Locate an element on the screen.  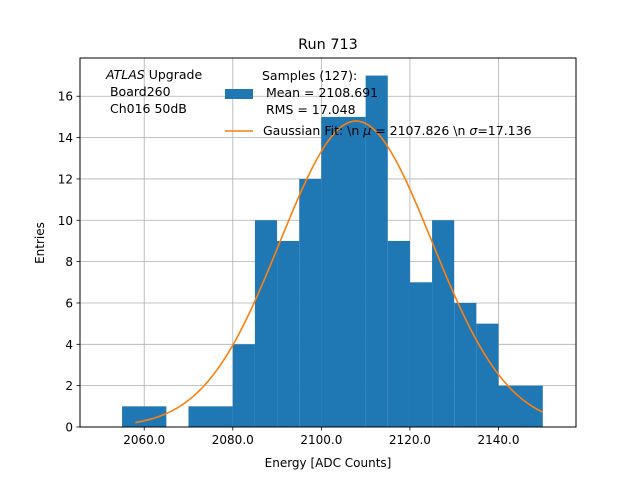
atlas-annotation: ATLAS Upgrade Board260 Ch016 50dB is located at coordinates (153, 91).